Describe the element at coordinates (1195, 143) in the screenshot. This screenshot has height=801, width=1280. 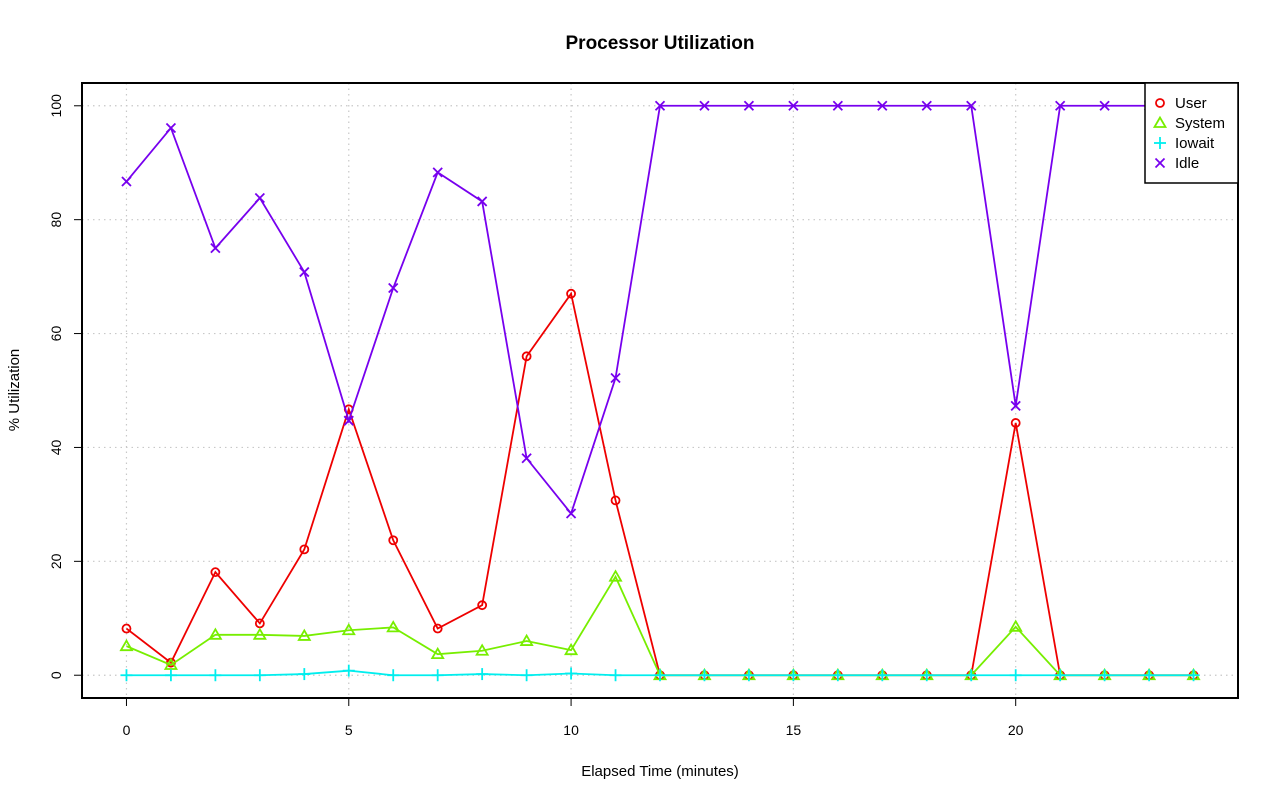
I see `legend-label-iowait: Iowait` at that location.